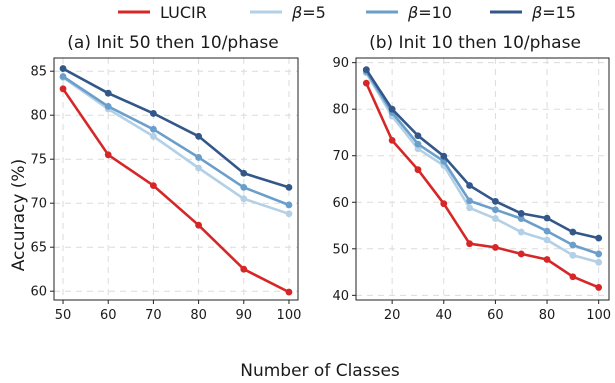 This screenshot has width=615, height=383. Describe the element at coordinates (244, 315) in the screenshot. I see `panel-a-xtick-label-90: 90` at that location.